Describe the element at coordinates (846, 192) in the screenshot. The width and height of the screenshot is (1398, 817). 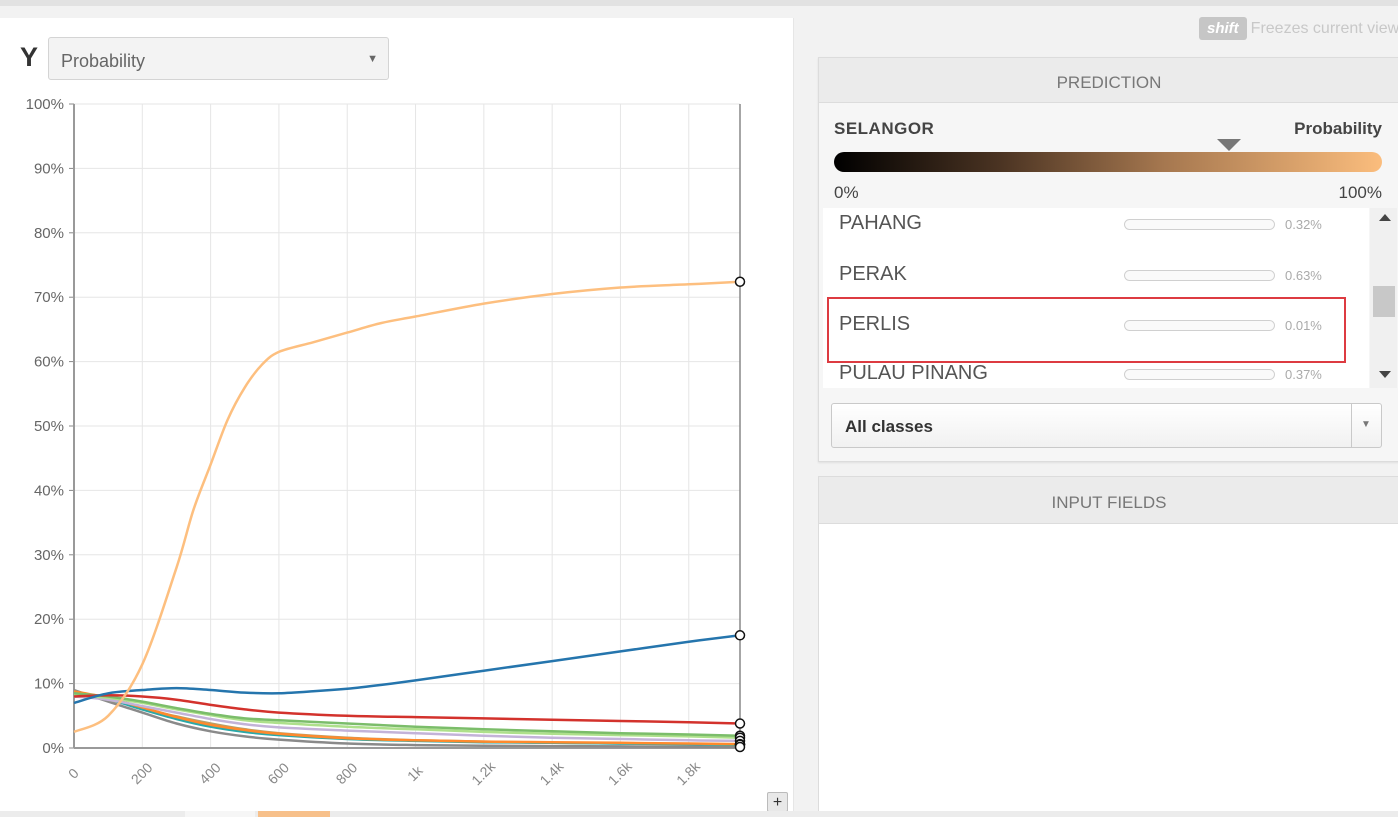
I see `scale-min-label: 0%` at that location.